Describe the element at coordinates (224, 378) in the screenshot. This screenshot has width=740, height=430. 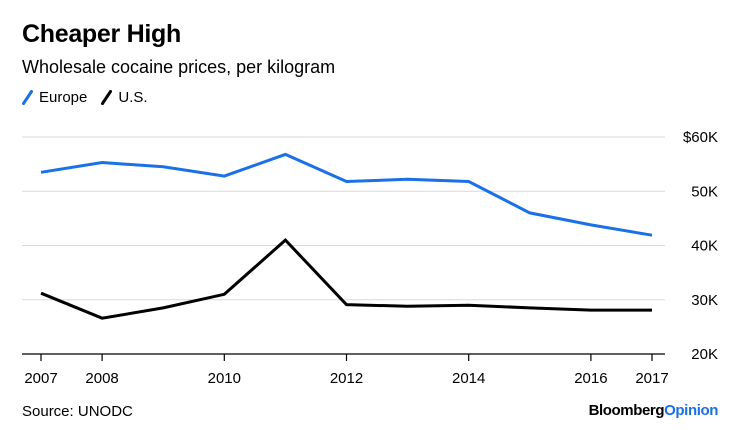
I see `x-tick-label: 2010` at that location.